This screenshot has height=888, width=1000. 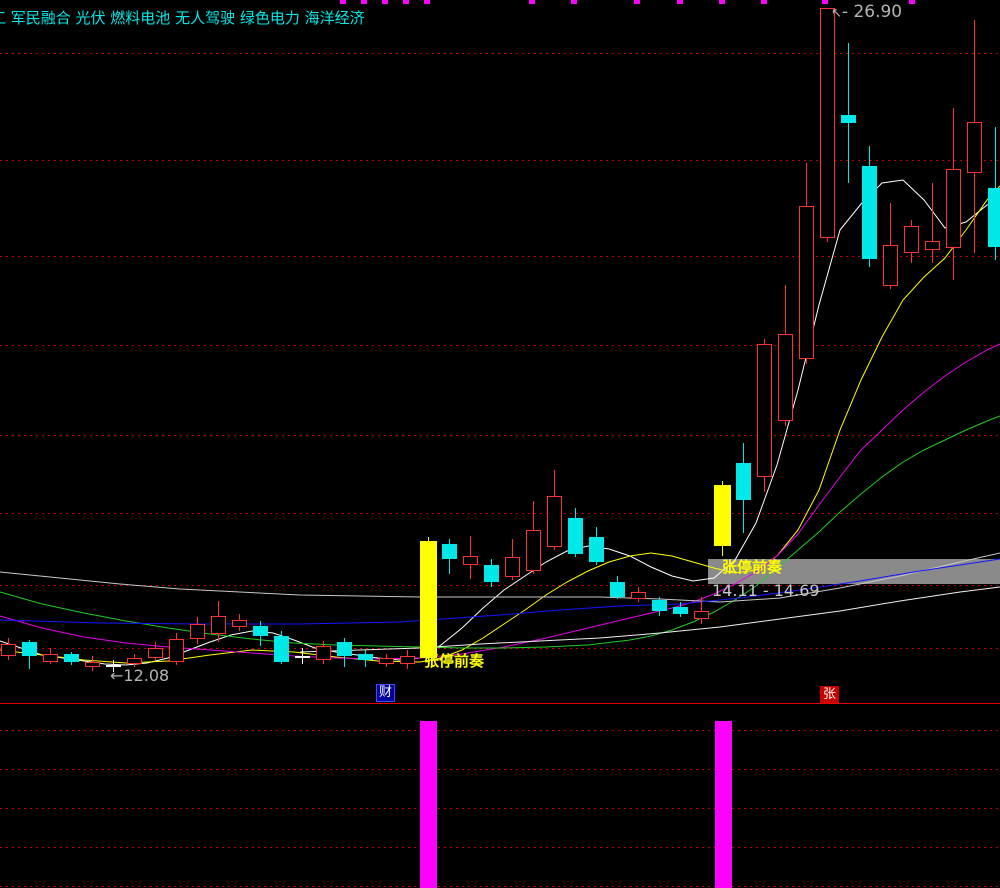 What do you see at coordinates (386, 693) in the screenshot?
I see `cai-marker-badge: 财` at bounding box center [386, 693].